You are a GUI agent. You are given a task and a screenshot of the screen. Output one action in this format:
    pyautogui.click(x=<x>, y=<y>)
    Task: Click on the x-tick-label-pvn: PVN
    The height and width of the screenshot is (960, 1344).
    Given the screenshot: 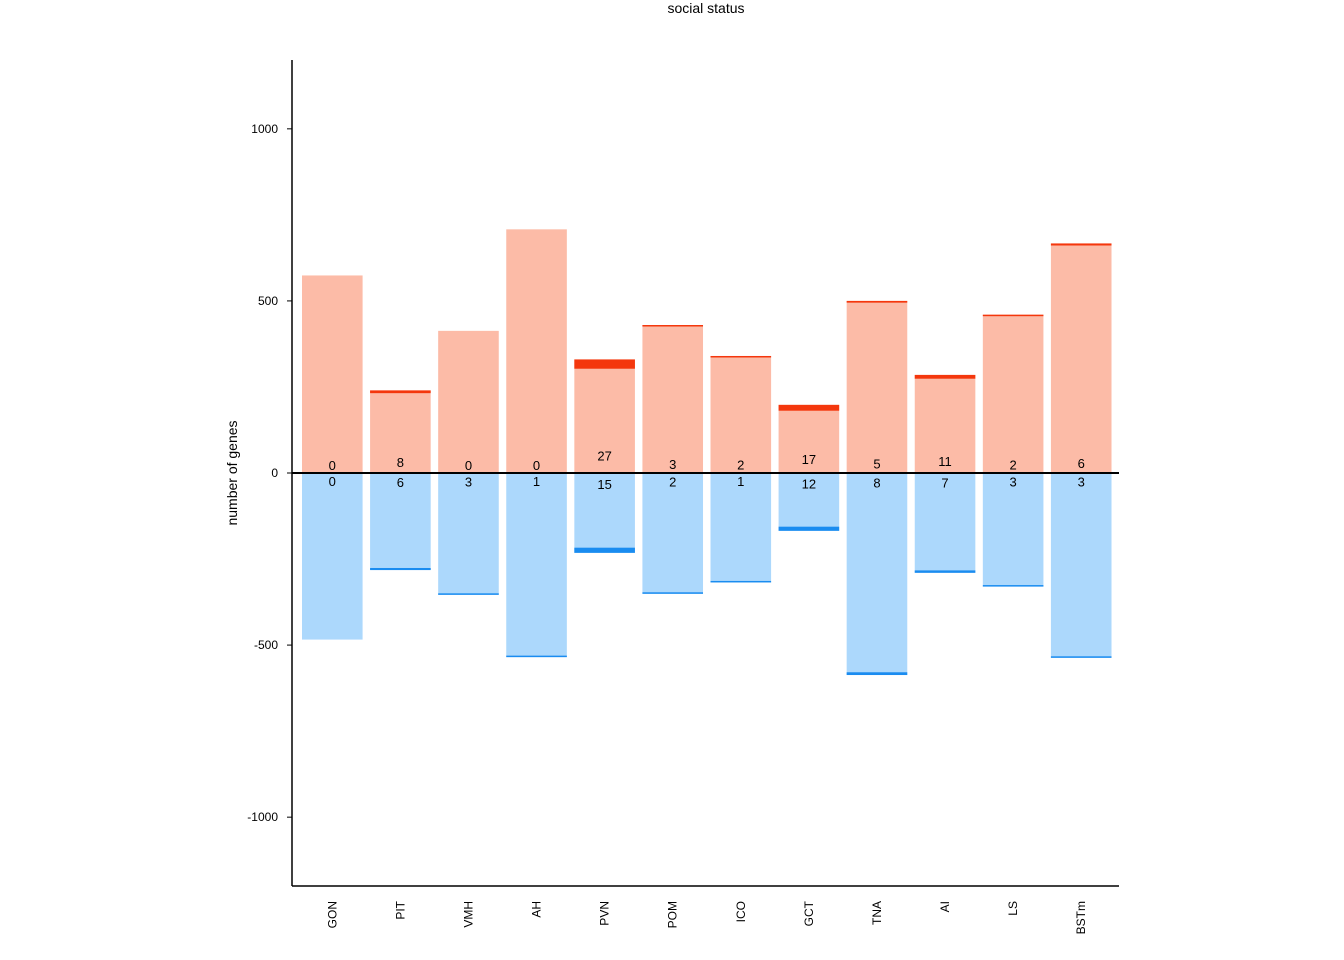 What is the action you would take?
    pyautogui.click(x=605, y=913)
    